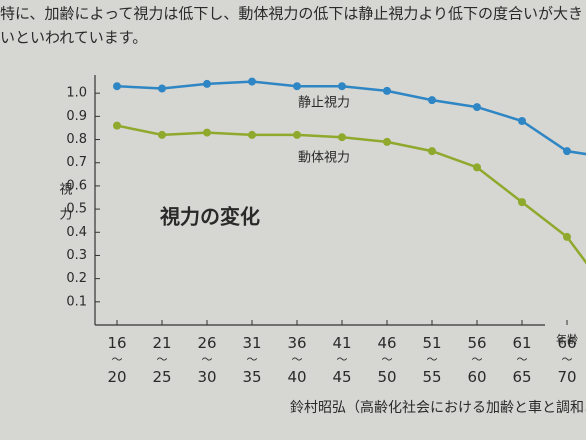 This screenshot has width=586, height=440. What do you see at coordinates (251, 360) in the screenshot?
I see `x-tick-label: 31 〜 35` at bounding box center [251, 360].